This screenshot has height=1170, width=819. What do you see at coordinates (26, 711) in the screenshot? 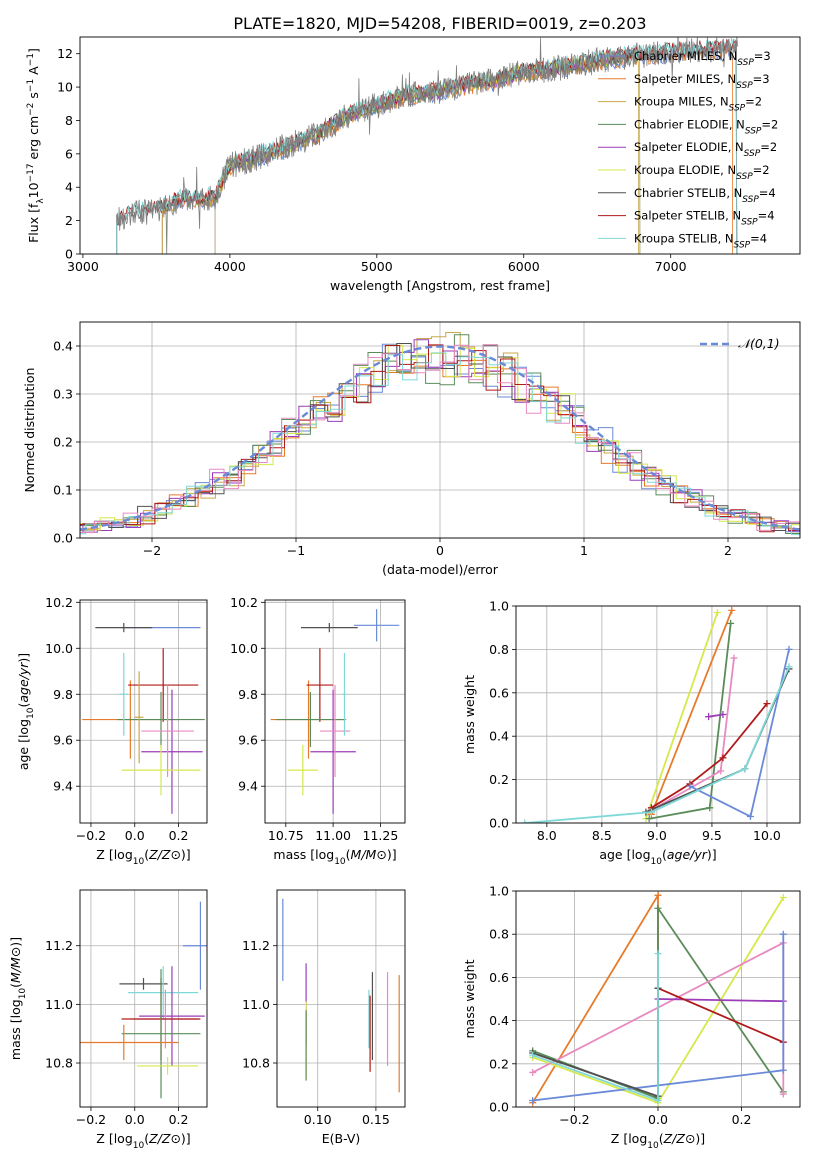
I see `y-axis-label: age [log10(age/yr)]` at bounding box center [26, 711].